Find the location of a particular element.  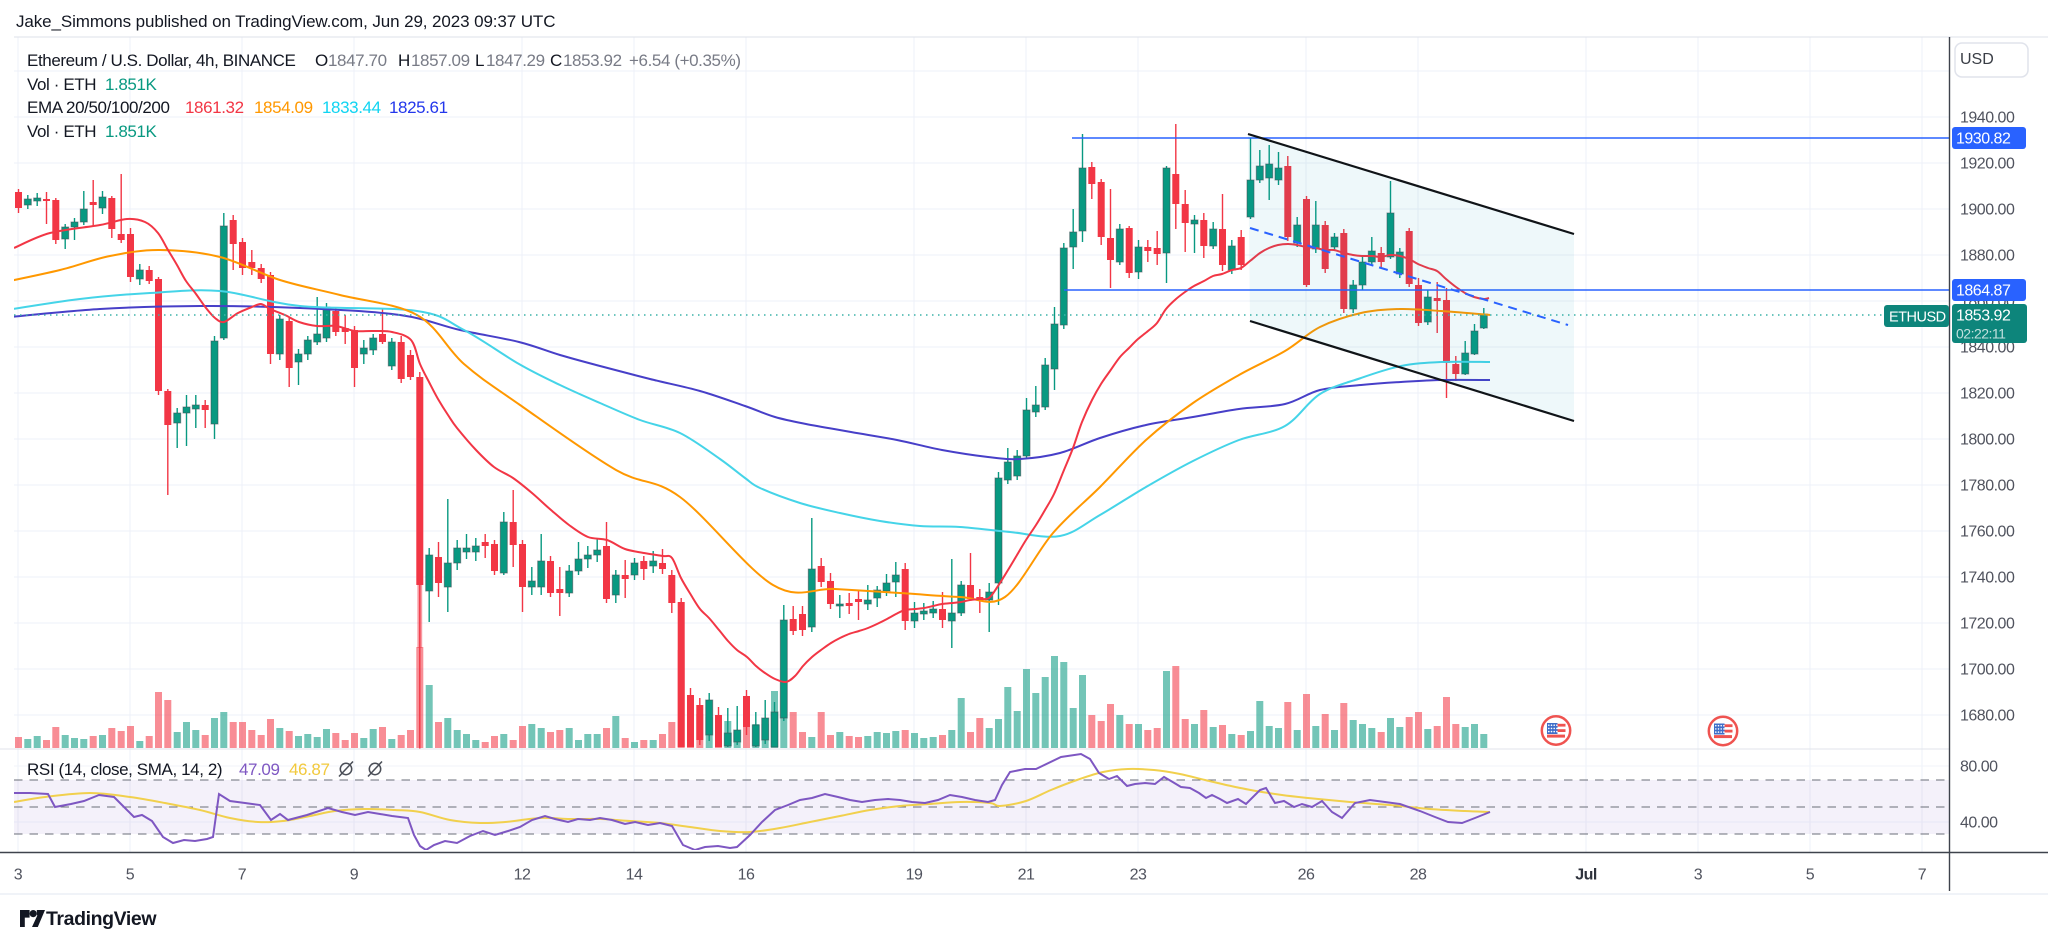

svg-text: 1740.00 is located at coordinates (1987, 578).